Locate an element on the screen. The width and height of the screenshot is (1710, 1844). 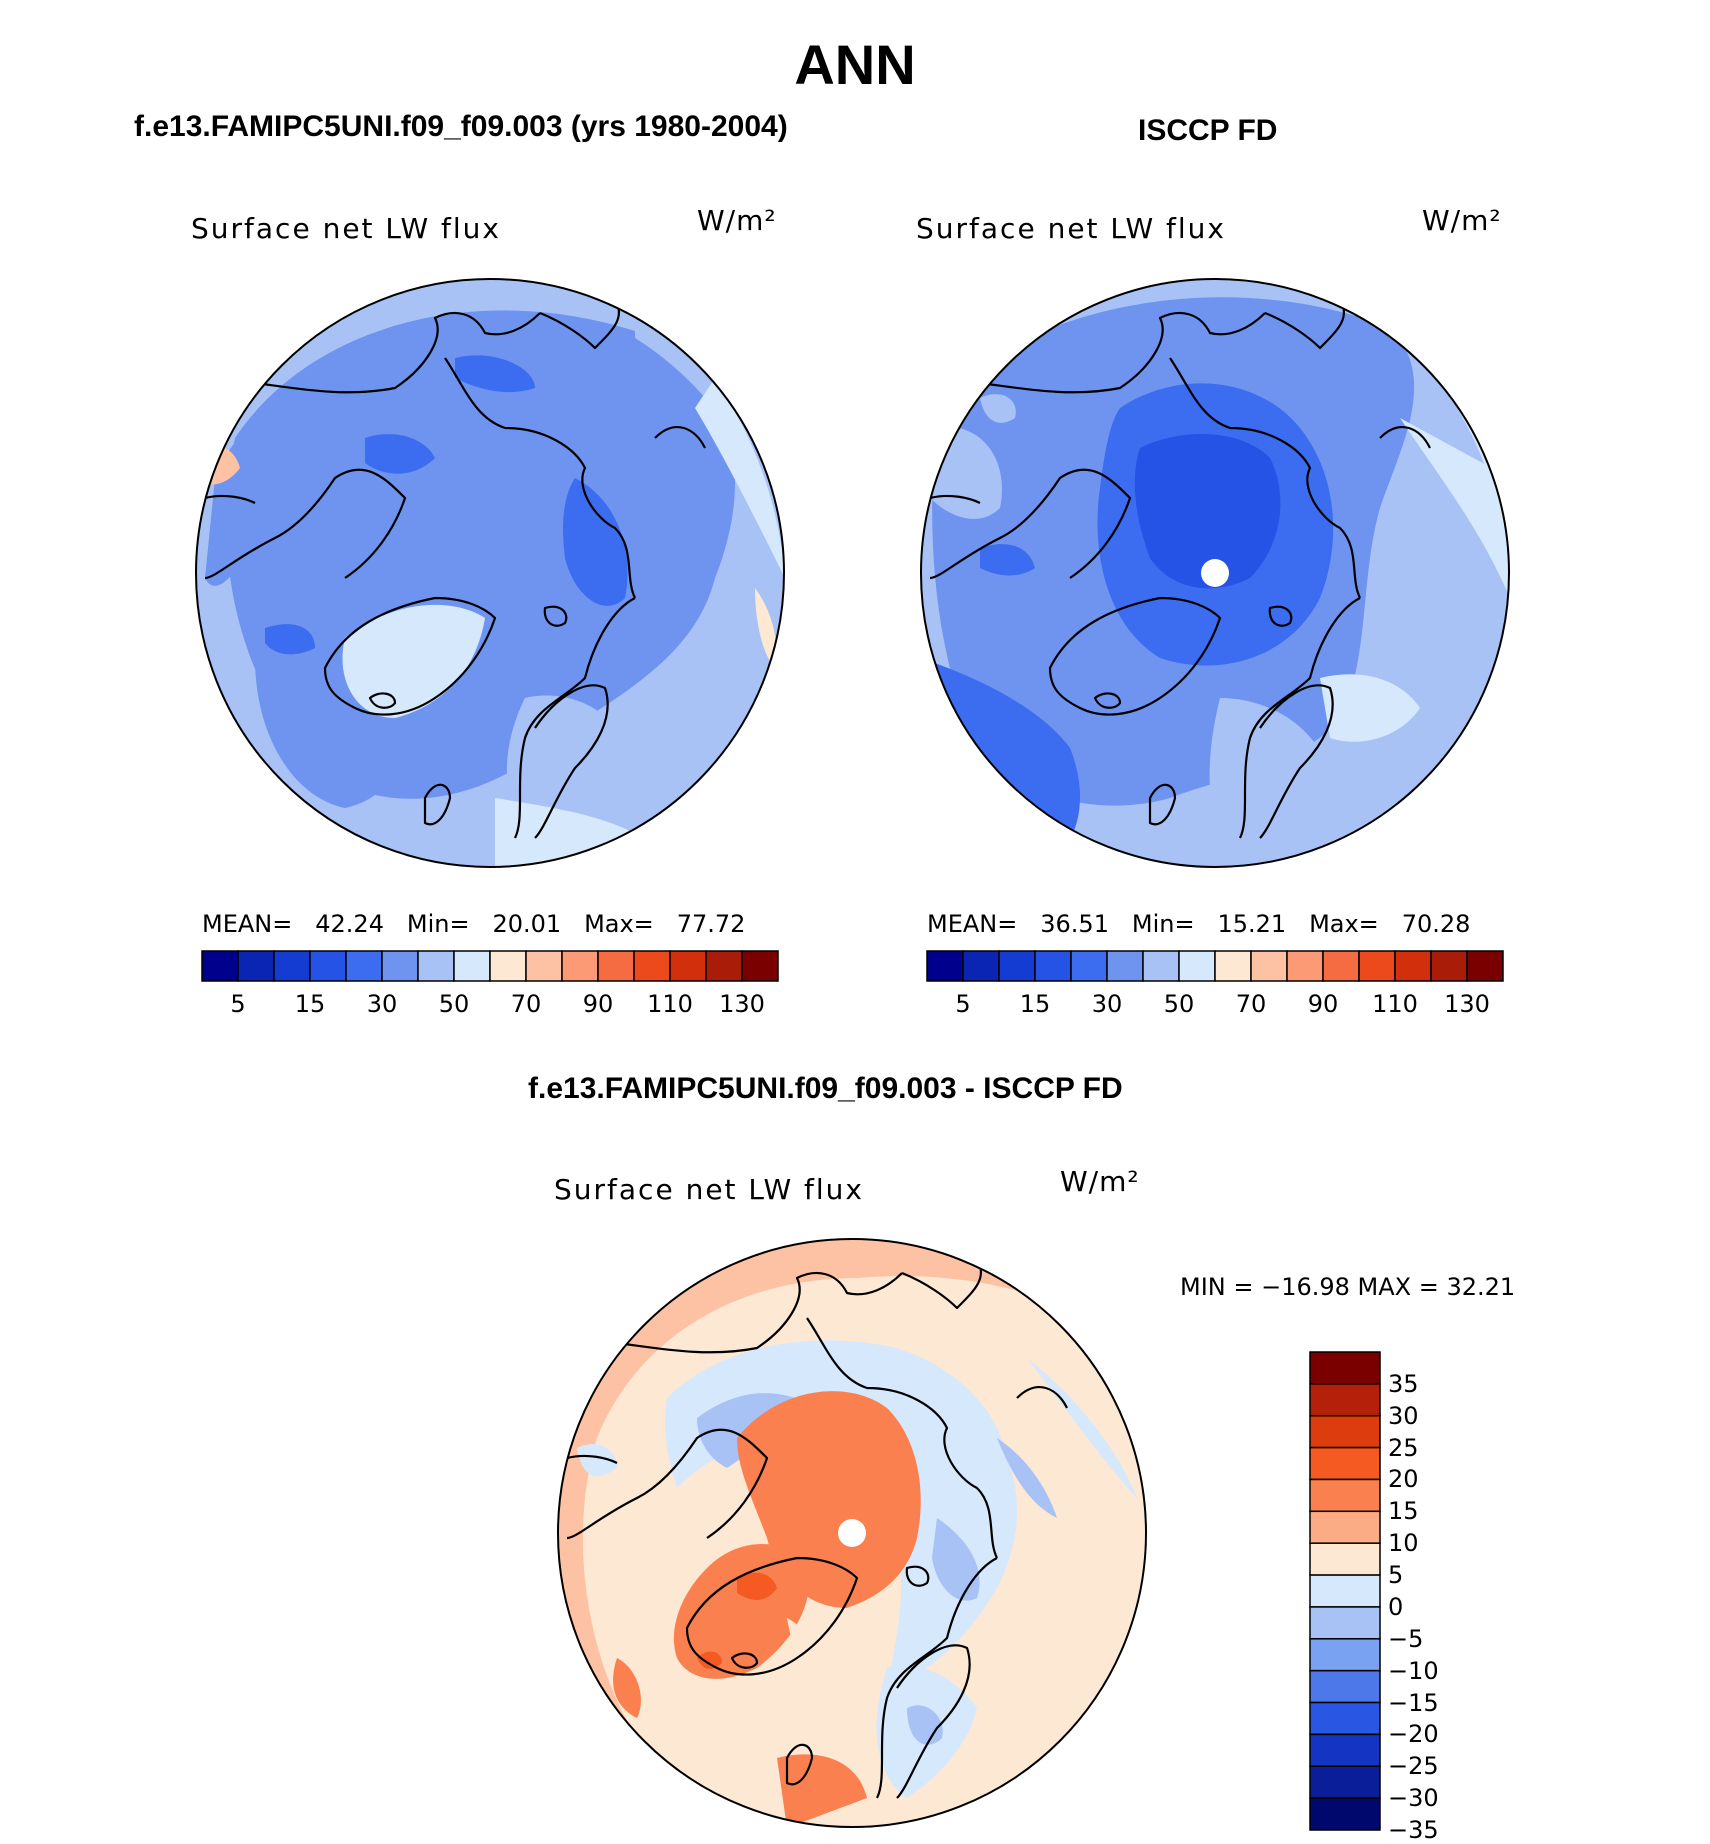
colorbar-model-tick-label: 90 is located at coordinates (598, 1004).